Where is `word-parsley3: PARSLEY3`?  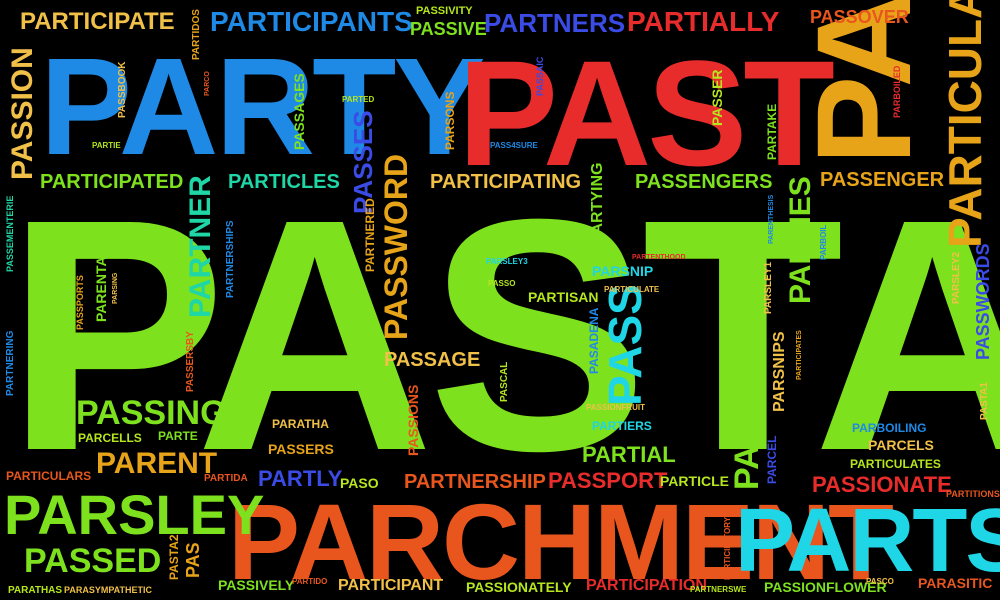
word-parsley3: PARSLEY3 is located at coordinates (507, 261).